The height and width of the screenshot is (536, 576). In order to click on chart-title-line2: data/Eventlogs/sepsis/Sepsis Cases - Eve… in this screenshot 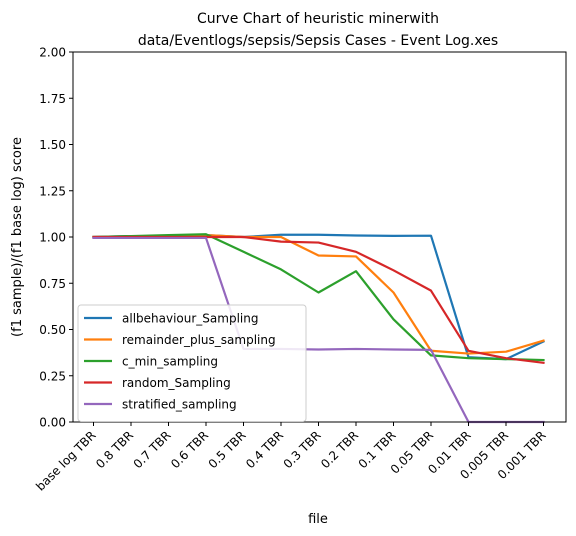, I will do `click(318, 41)`.